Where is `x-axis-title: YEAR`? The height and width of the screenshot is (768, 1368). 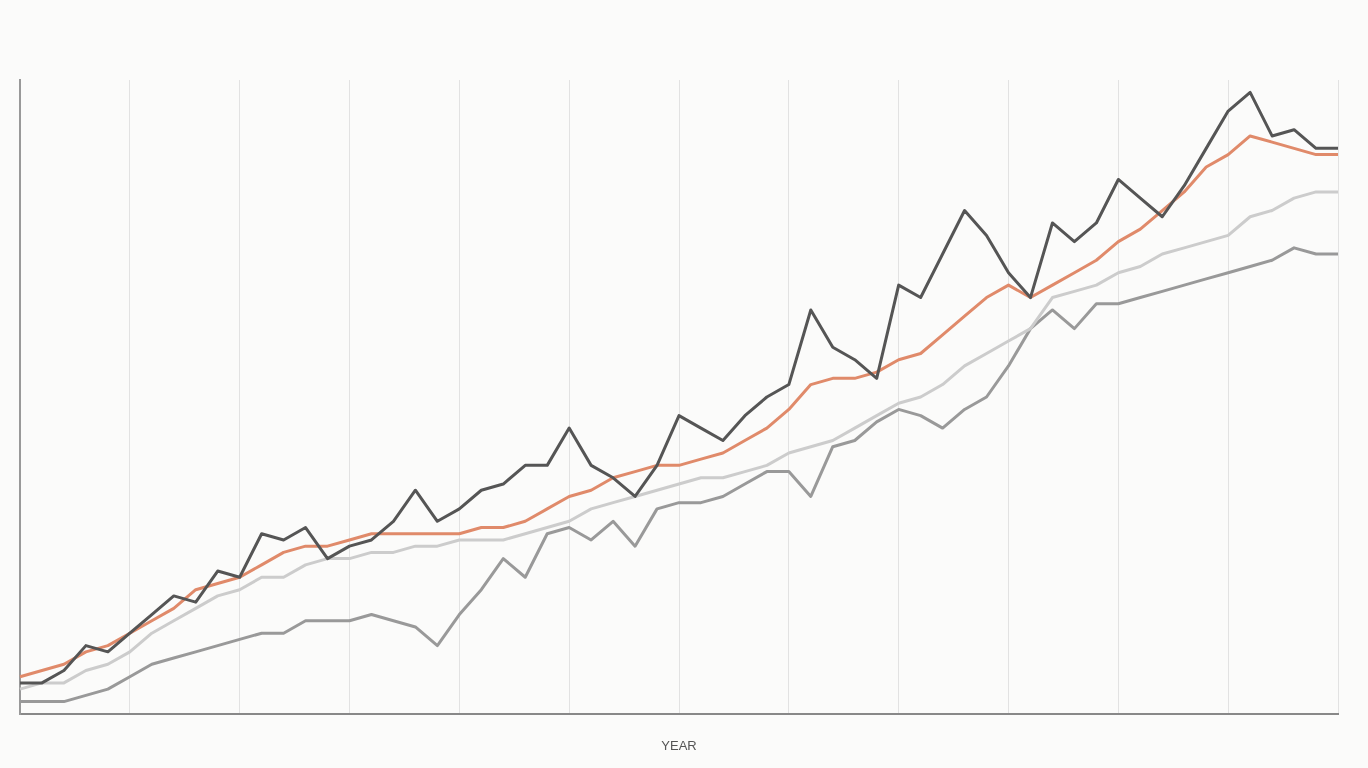 x-axis-title: YEAR is located at coordinates (679, 745).